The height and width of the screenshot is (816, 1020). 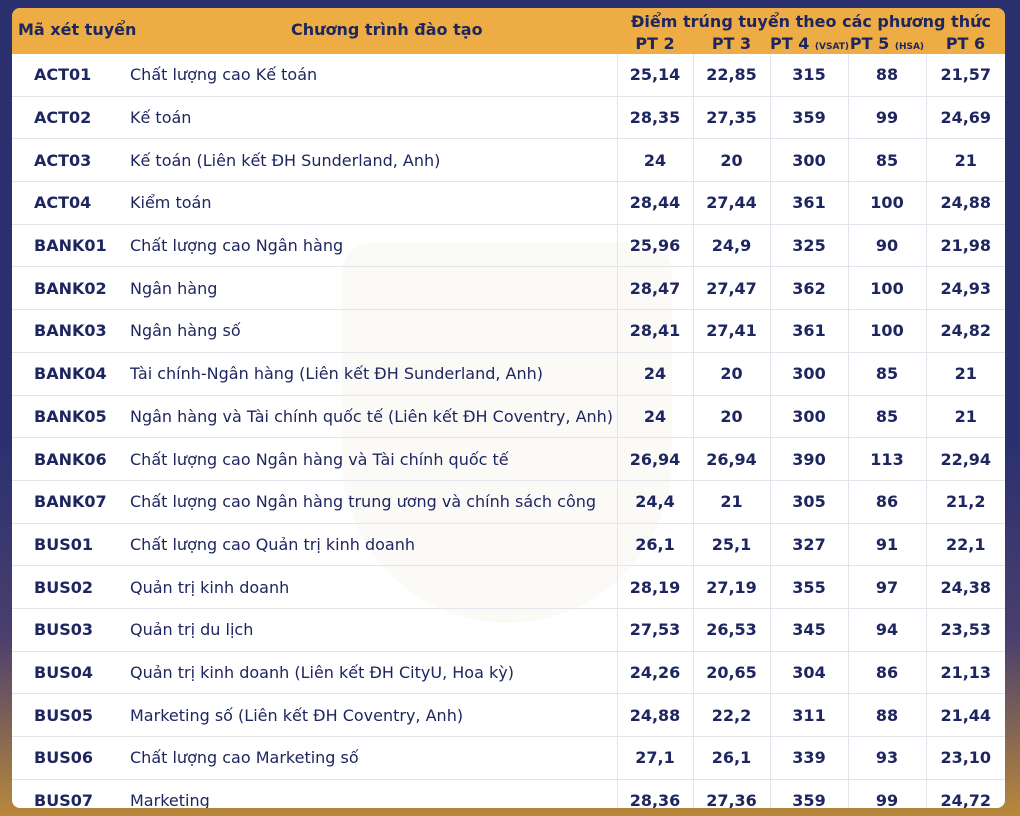 What do you see at coordinates (371, 545) in the screenshot?
I see `program-name: Chất lượng cao Quản trị kinh doanh` at bounding box center [371, 545].